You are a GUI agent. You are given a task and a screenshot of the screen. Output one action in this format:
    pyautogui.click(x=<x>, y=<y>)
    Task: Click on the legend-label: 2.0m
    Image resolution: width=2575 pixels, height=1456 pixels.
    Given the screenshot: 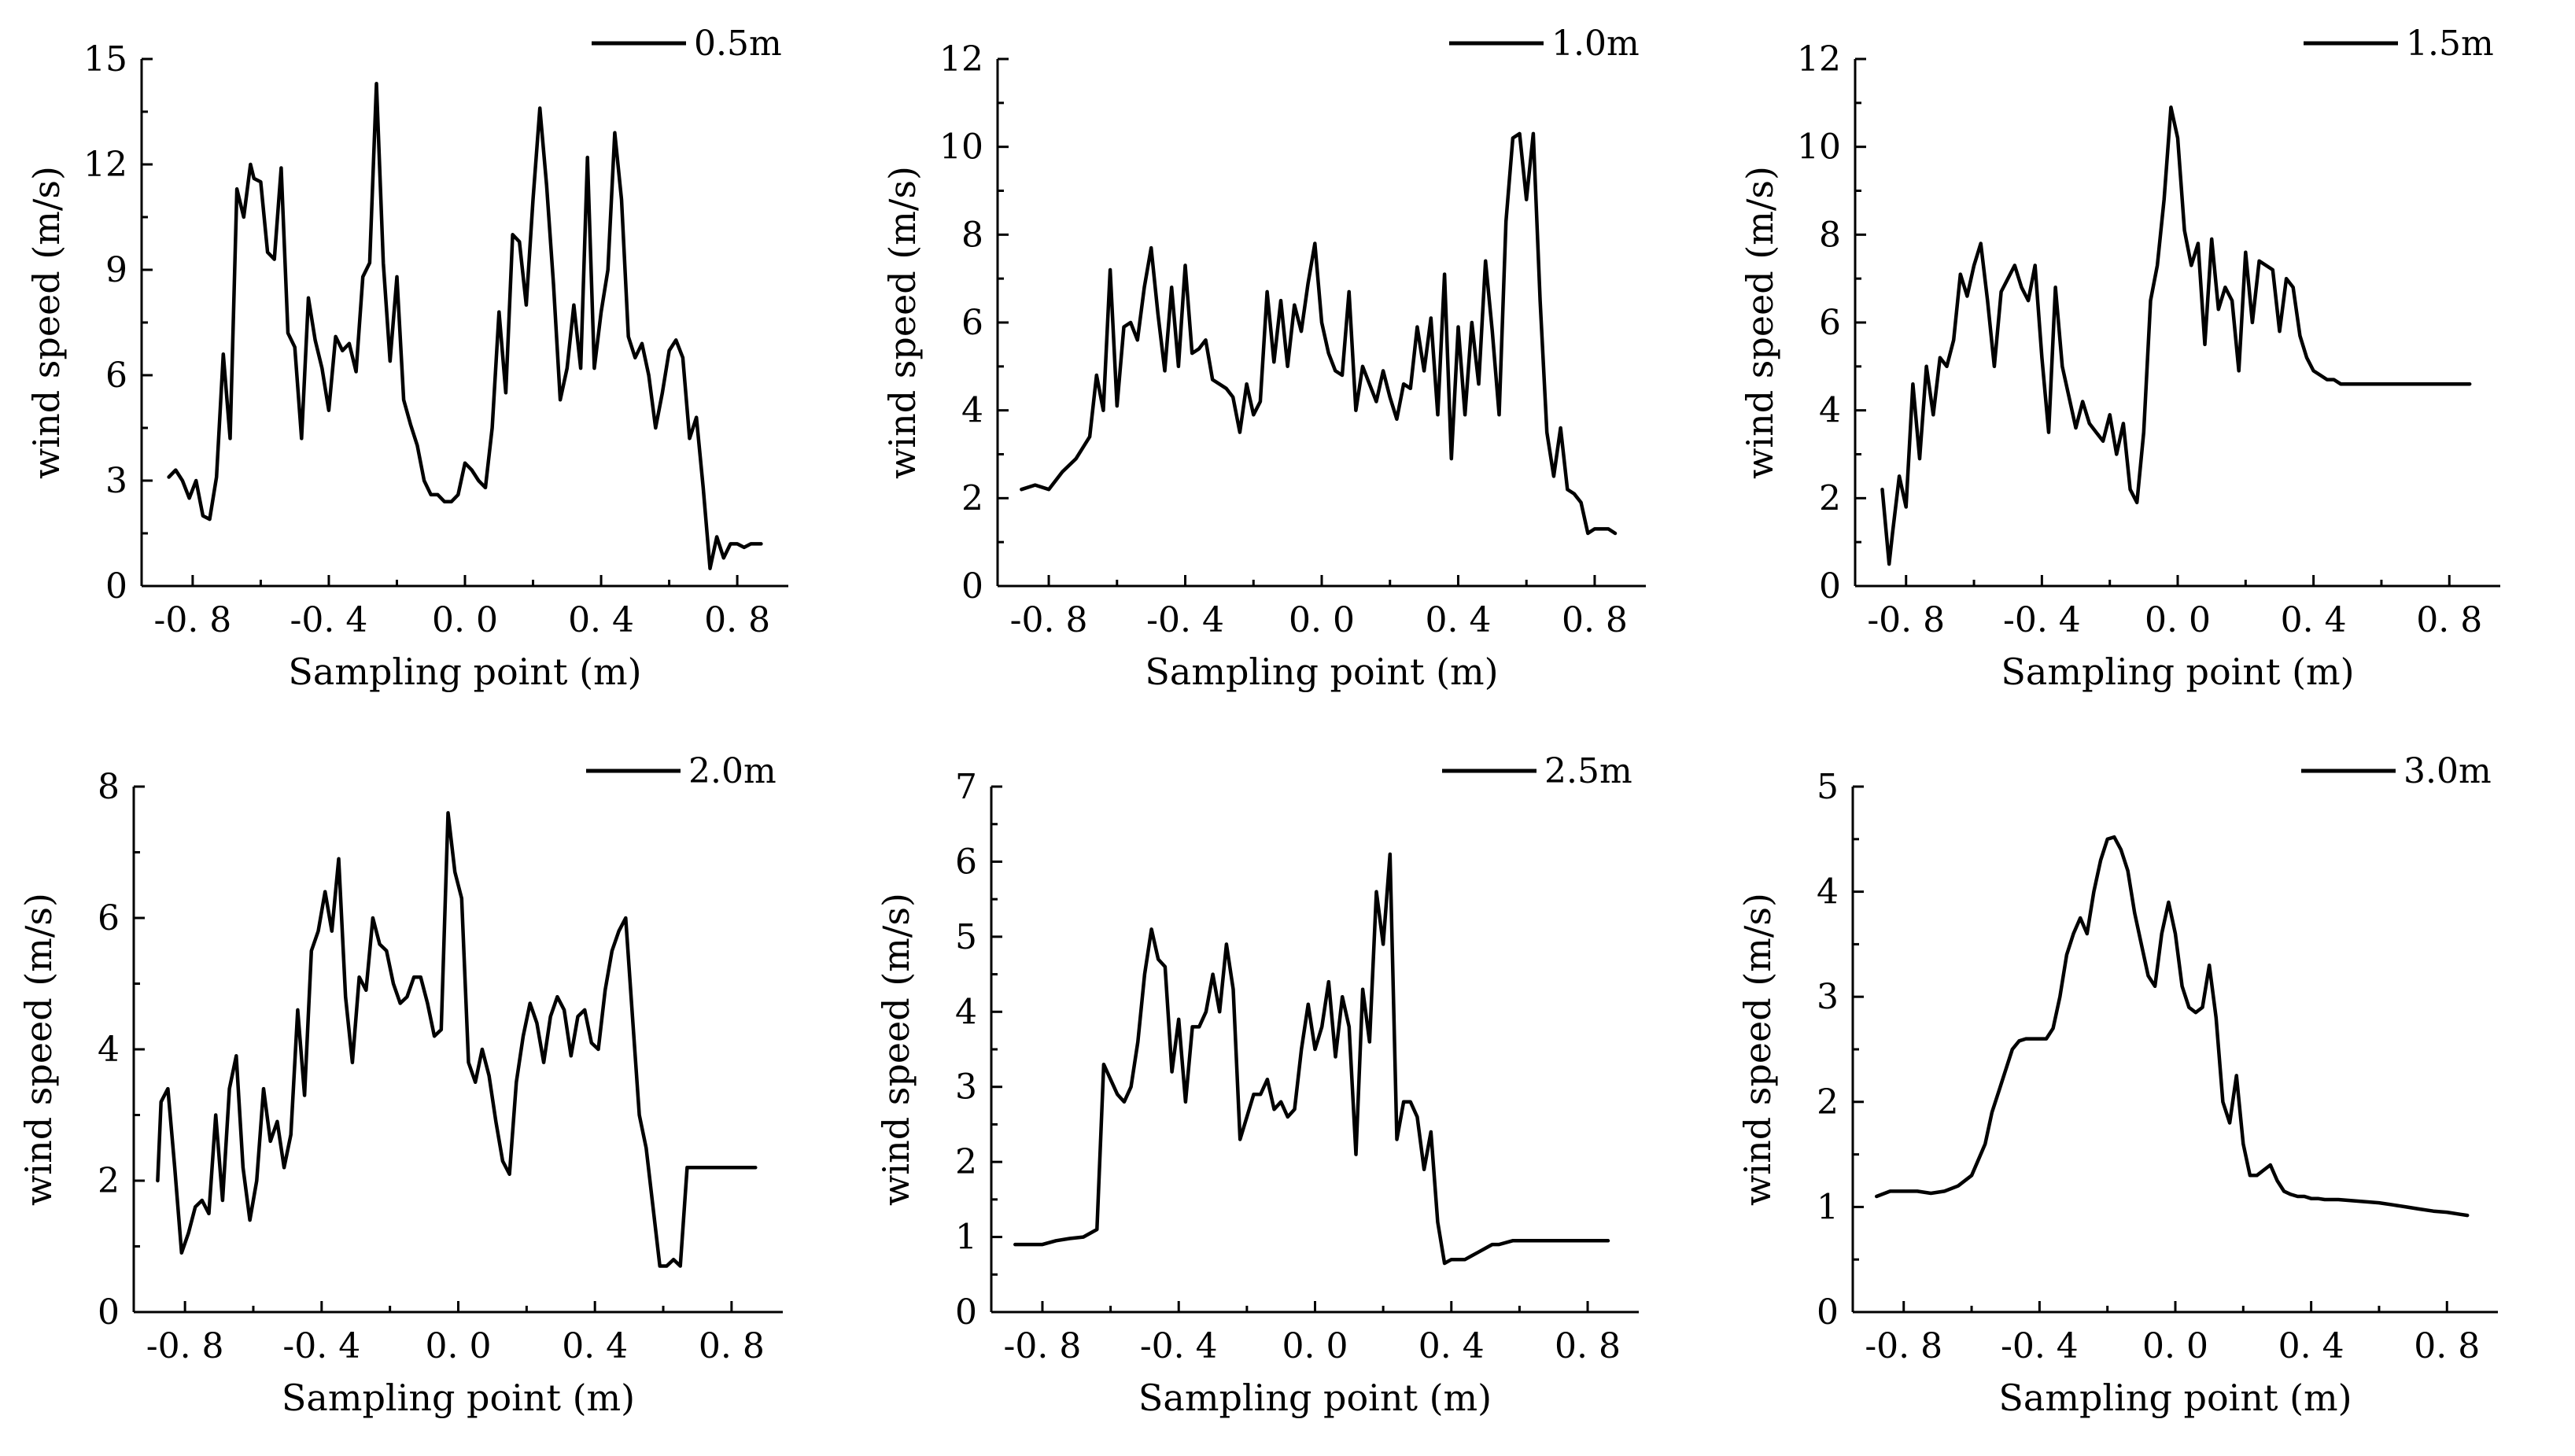 What is the action you would take?
    pyautogui.click(x=732, y=771)
    